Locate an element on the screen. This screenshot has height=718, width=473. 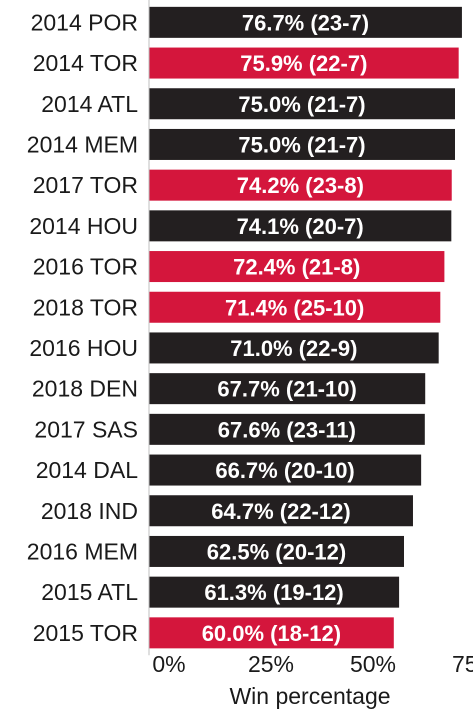
bar-data-label: 71.4% (25-10) is located at coordinates (294, 307).